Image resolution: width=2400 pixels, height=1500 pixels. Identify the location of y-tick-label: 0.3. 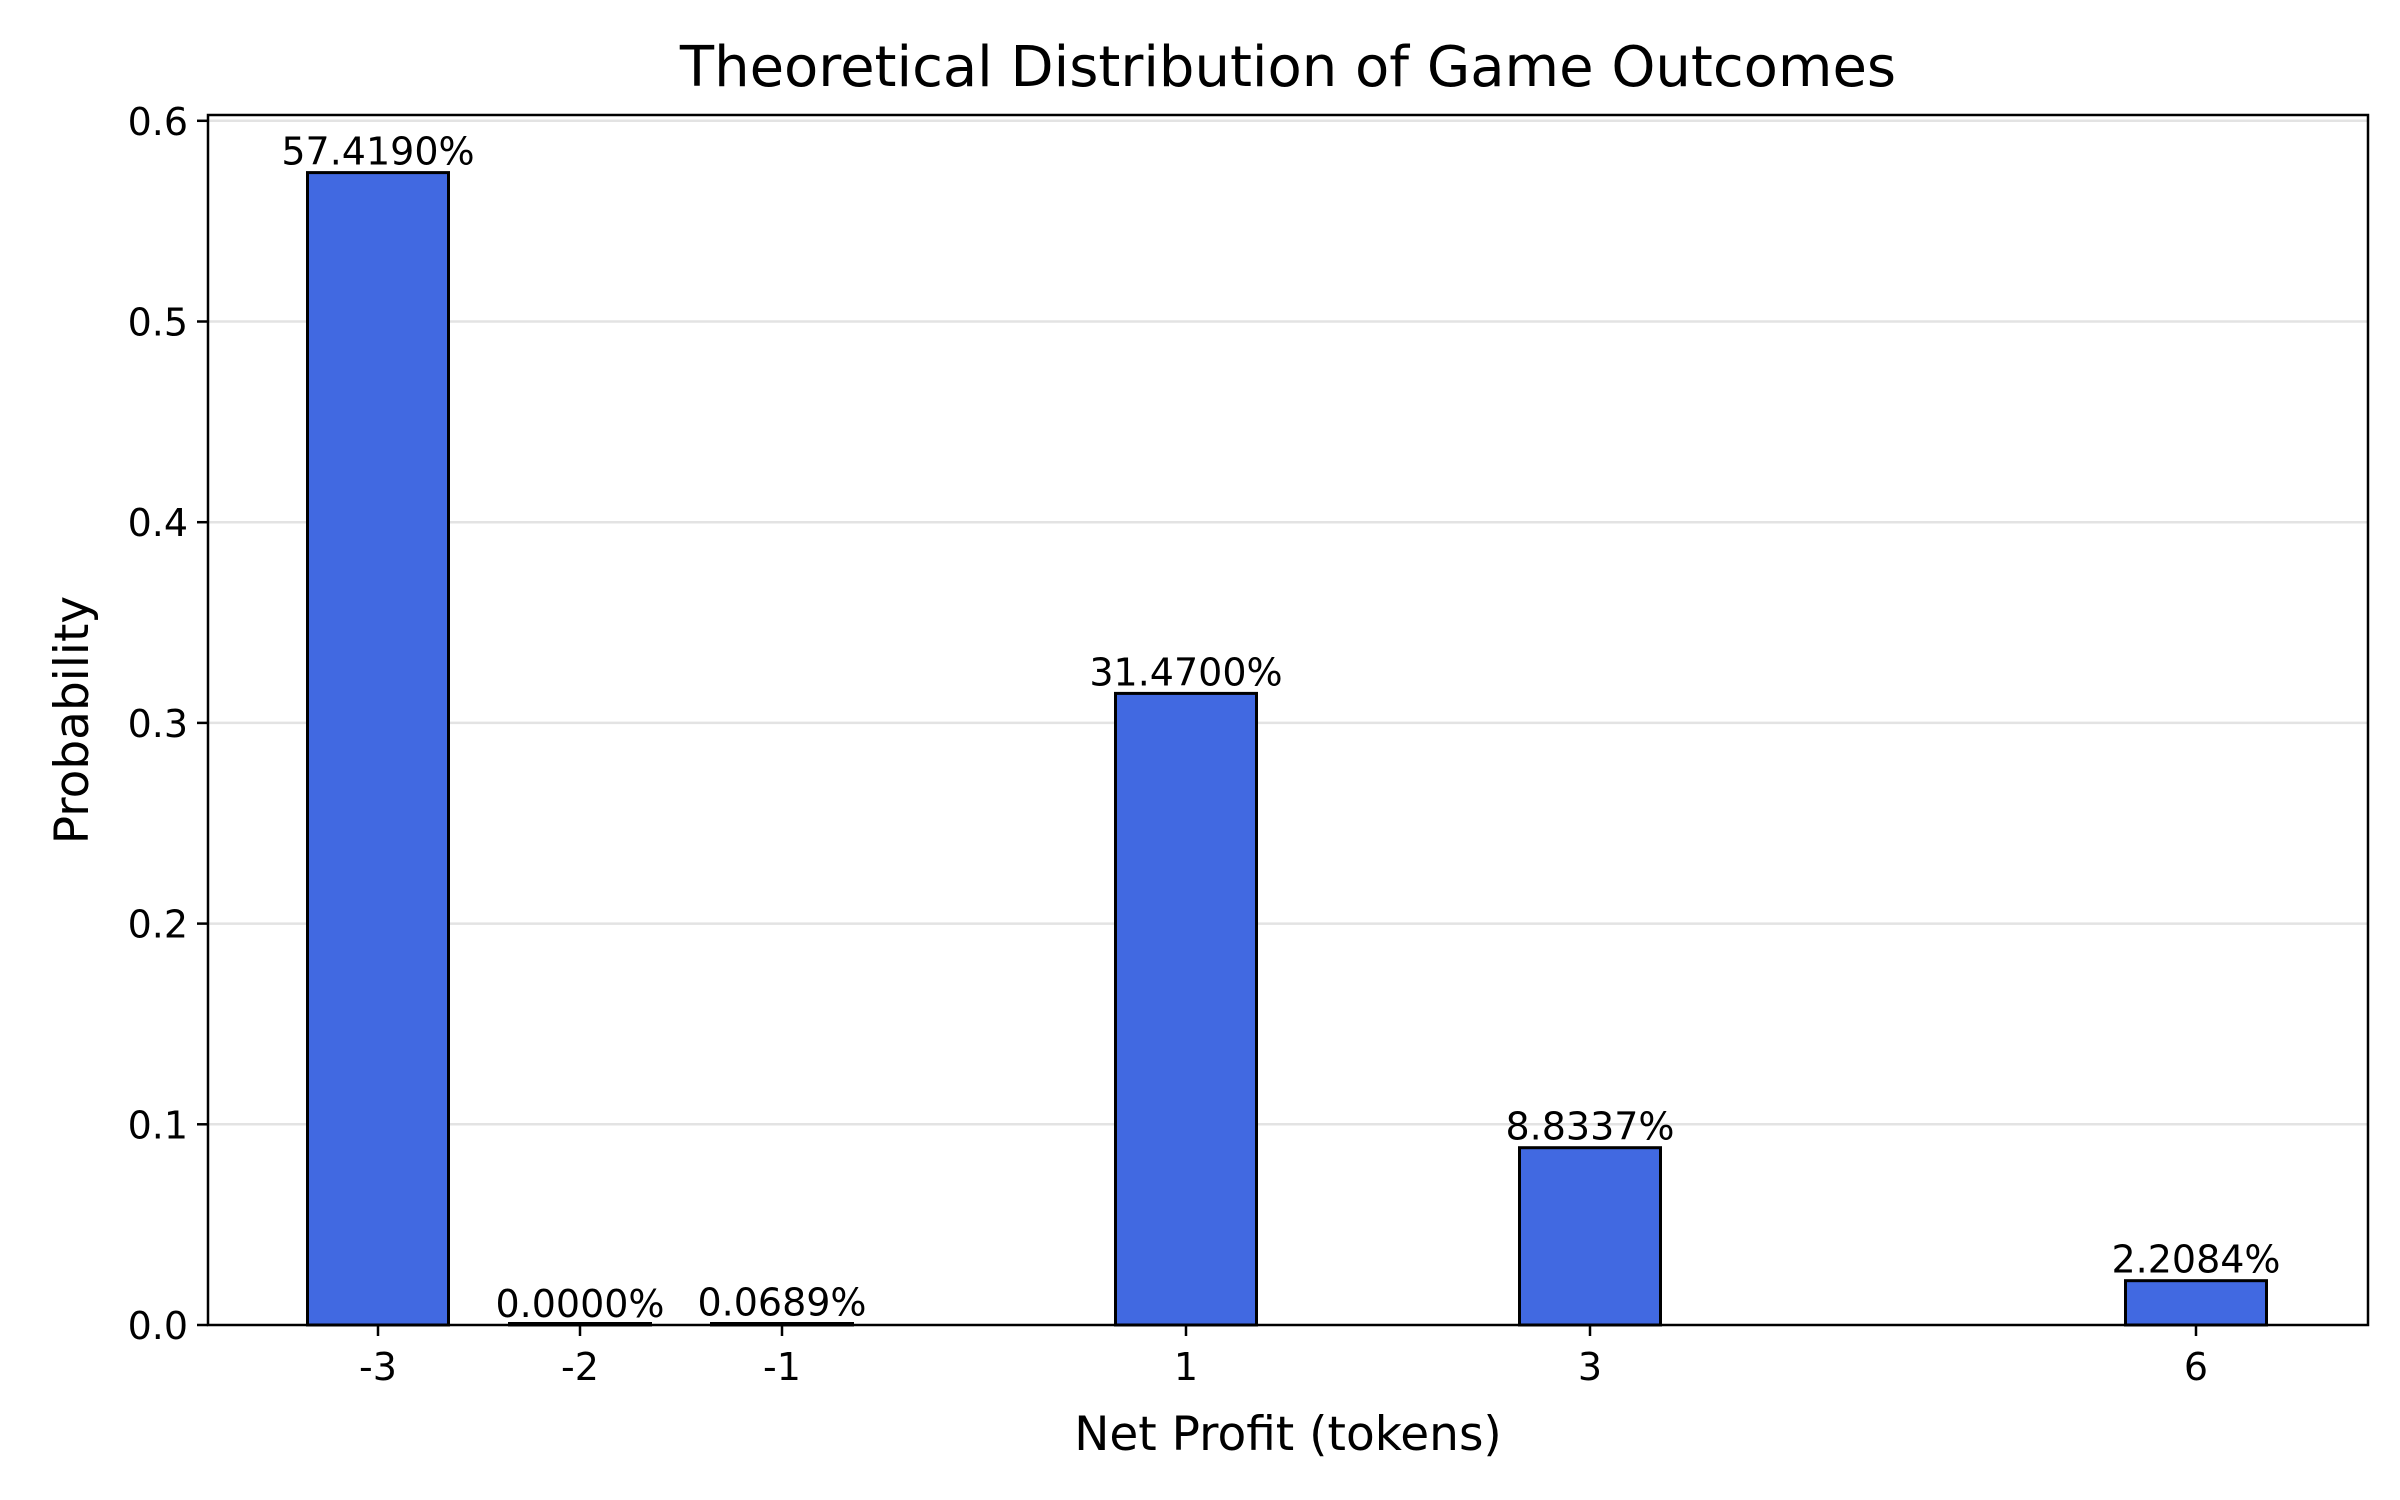
(158, 724).